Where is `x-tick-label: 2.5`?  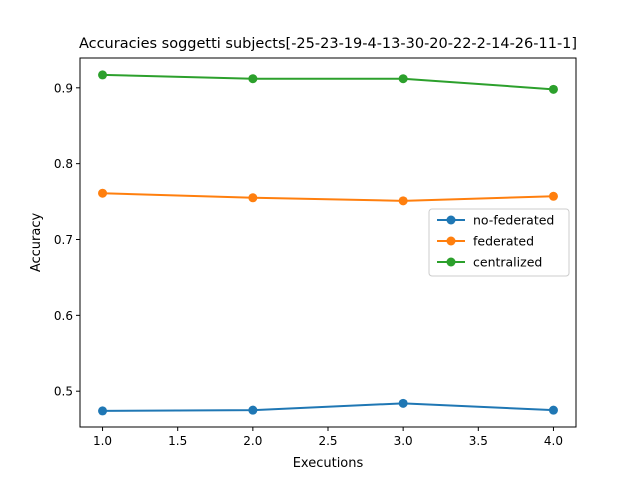 x-tick-label: 2.5 is located at coordinates (327, 441).